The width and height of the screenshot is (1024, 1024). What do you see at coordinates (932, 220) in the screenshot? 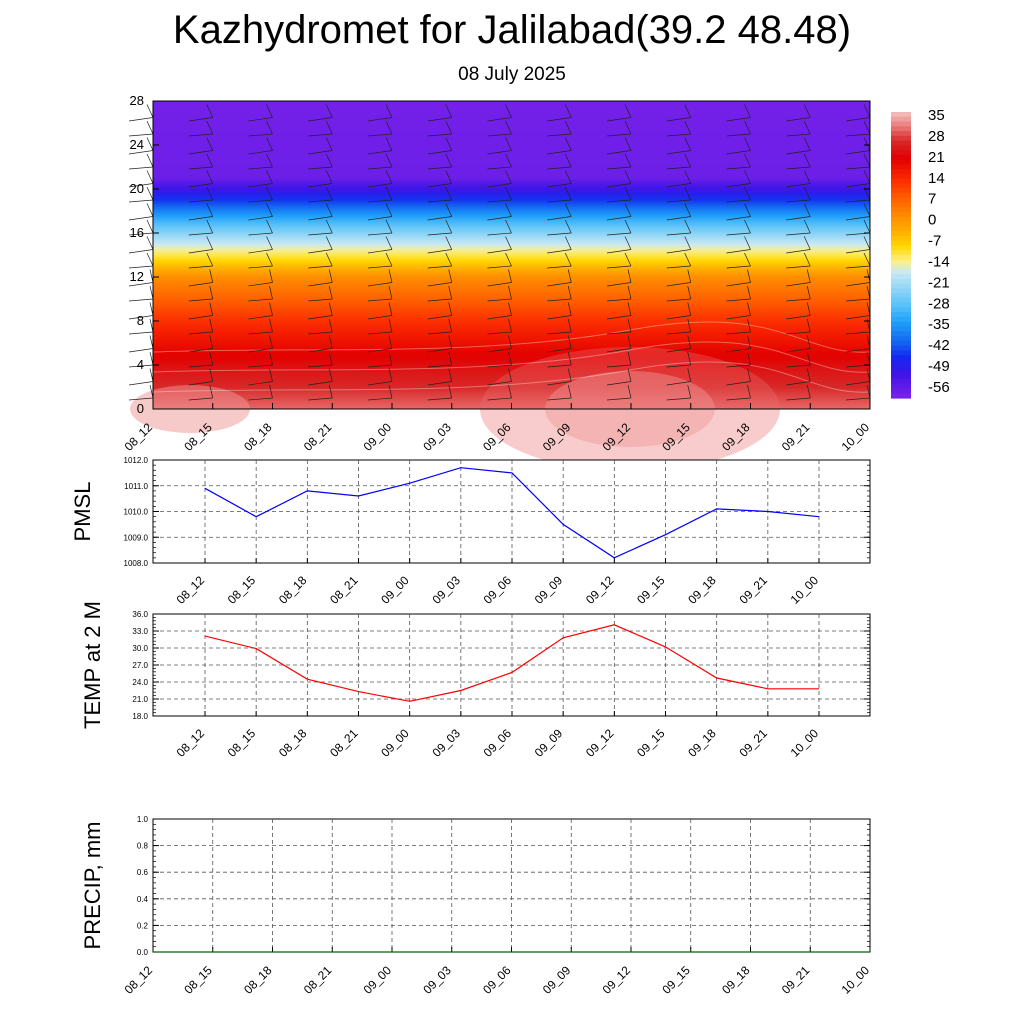
I see `colorbar-label: 0` at bounding box center [932, 220].